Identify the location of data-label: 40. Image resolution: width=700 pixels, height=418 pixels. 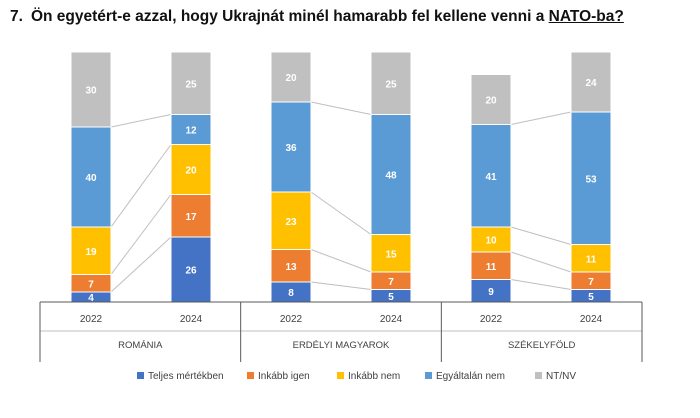
(91, 178).